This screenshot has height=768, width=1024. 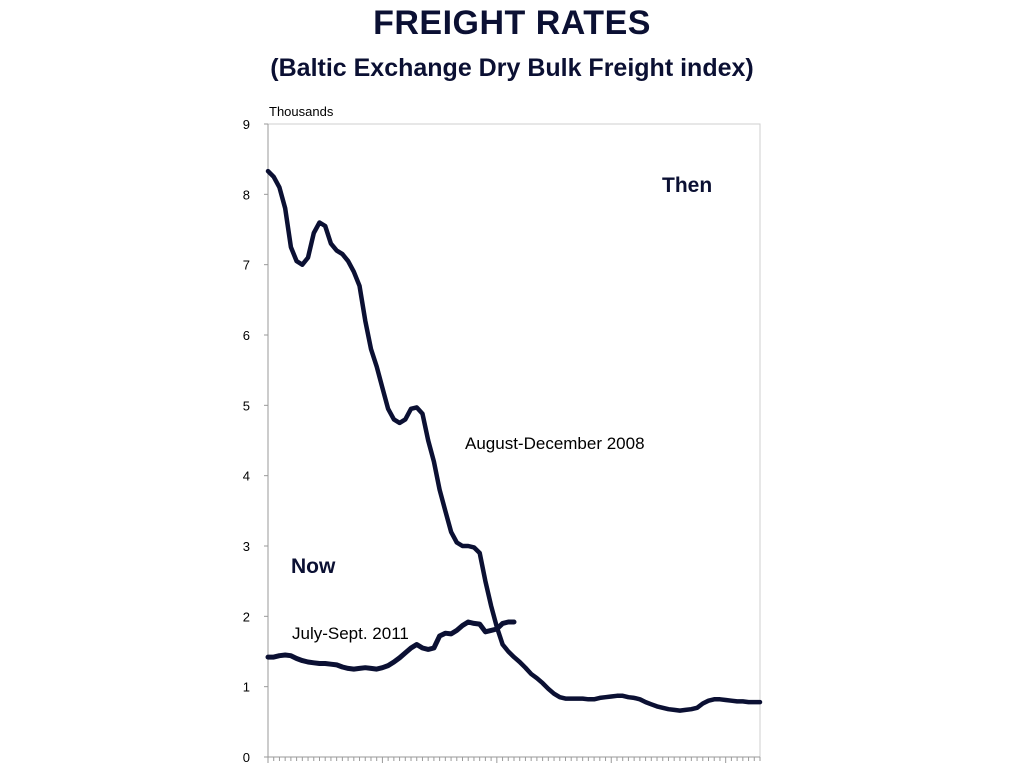 What do you see at coordinates (514, 759) in the screenshot?
I see `x-axis` at bounding box center [514, 759].